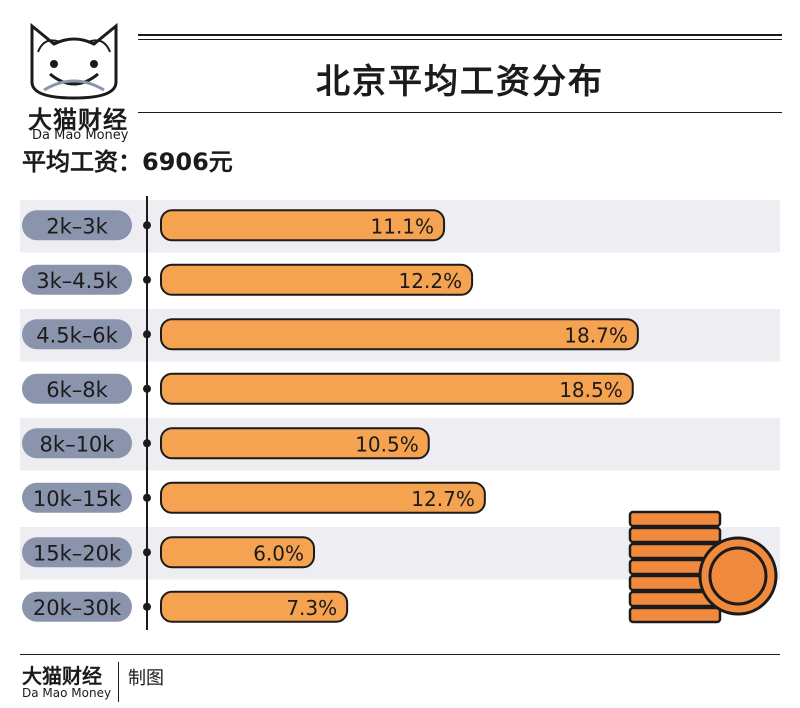  Describe the element at coordinates (591, 390) in the screenshot. I see `bar-value-label: 18.5%` at that location.